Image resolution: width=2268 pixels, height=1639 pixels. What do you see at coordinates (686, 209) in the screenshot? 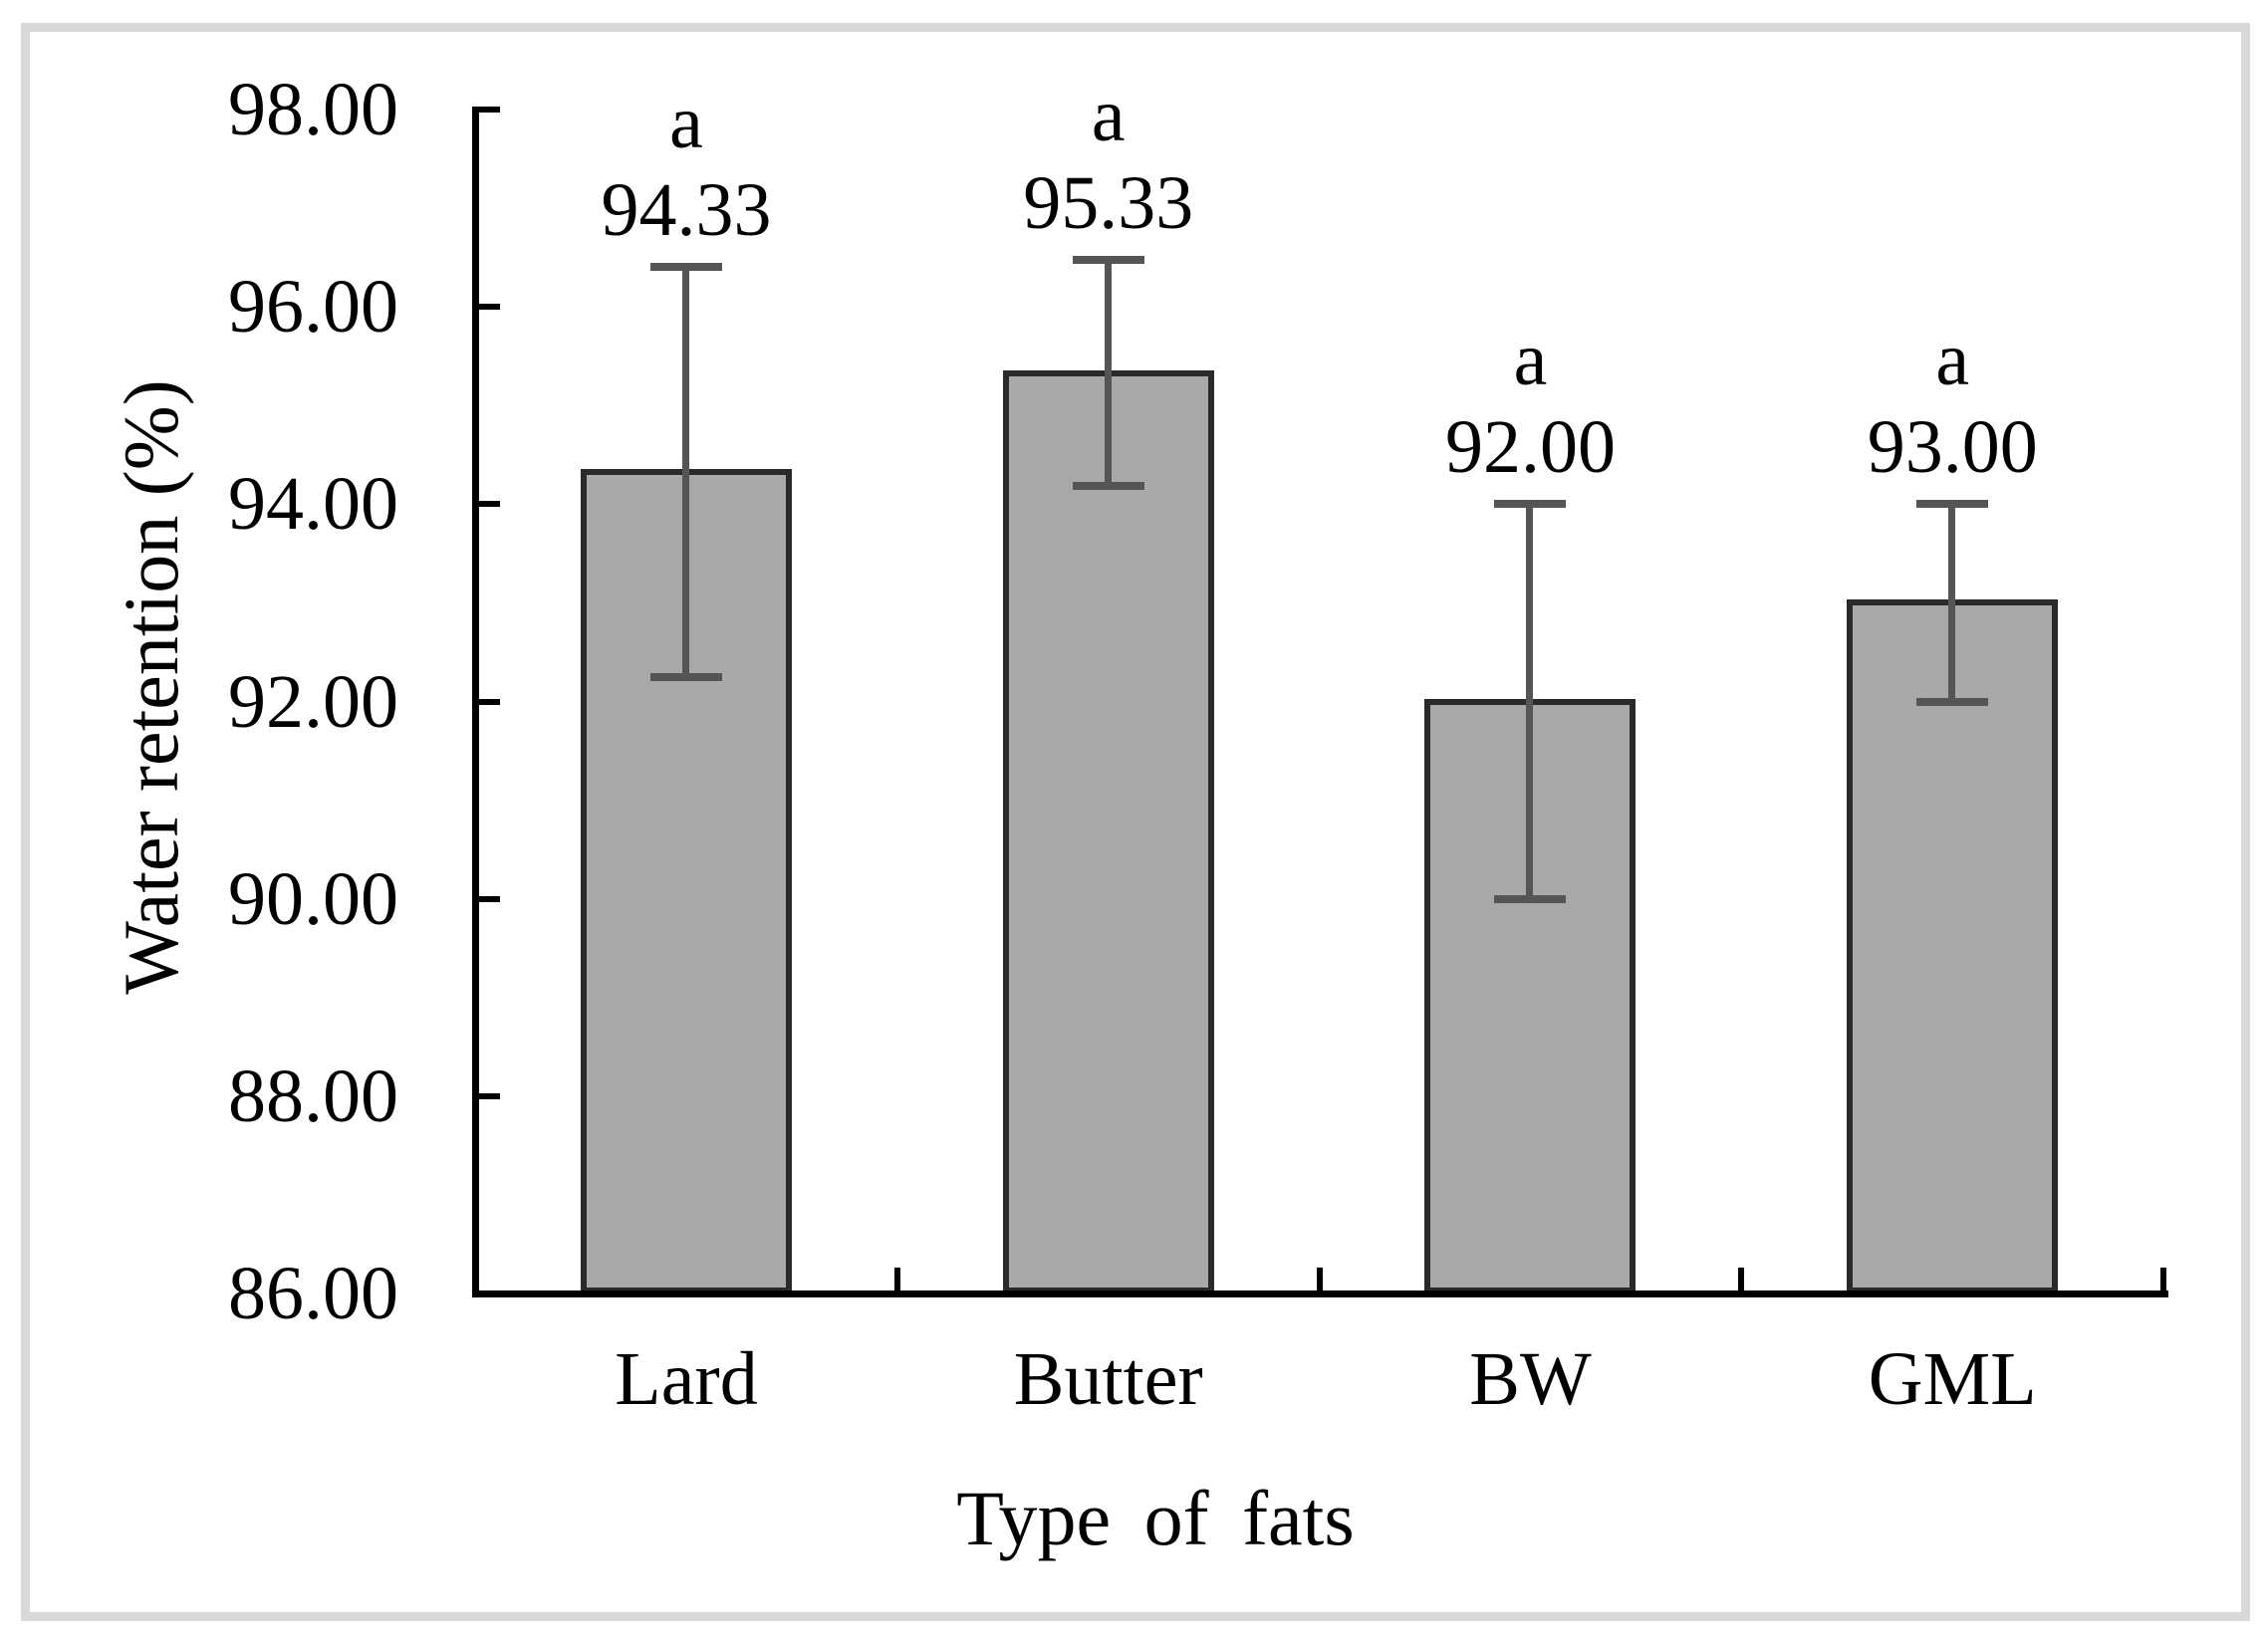
I see `value-label: 94.33` at bounding box center [686, 209].